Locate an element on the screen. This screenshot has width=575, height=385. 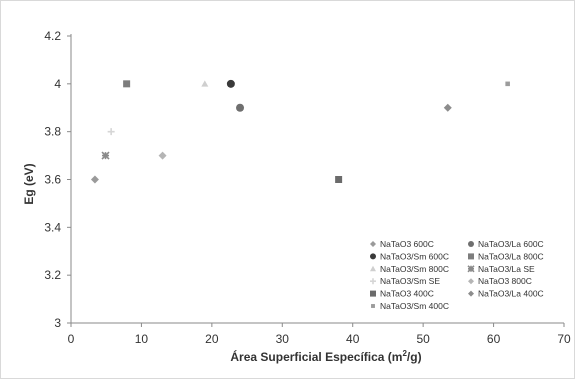
x-tick-label: 40 is located at coordinates (353, 339).